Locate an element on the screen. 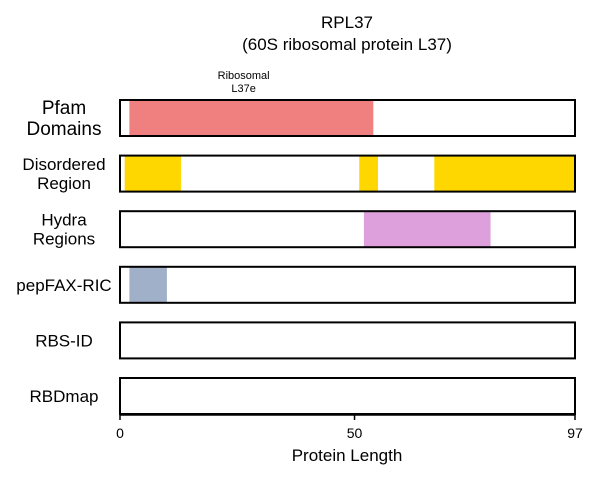  track-label: Hydra is located at coordinates (64, 220).